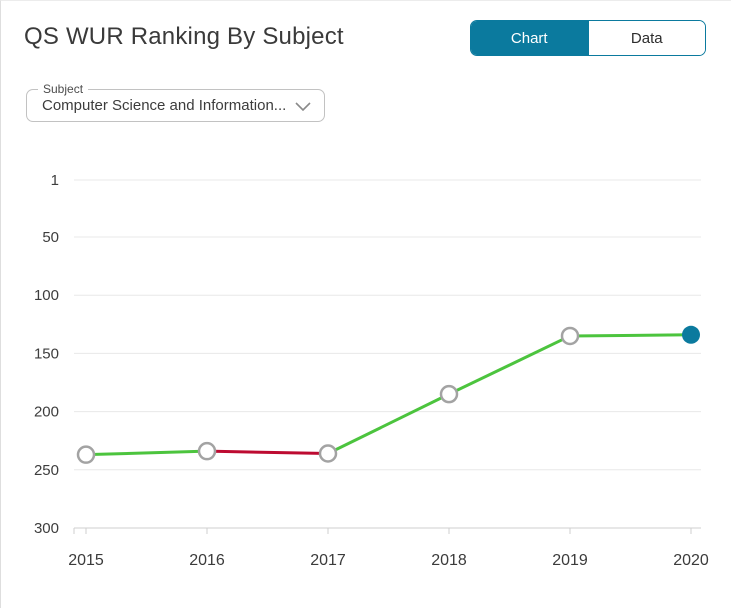 The image size is (731, 608). Describe the element at coordinates (449, 394) in the screenshot. I see `data-point-2018` at that location.